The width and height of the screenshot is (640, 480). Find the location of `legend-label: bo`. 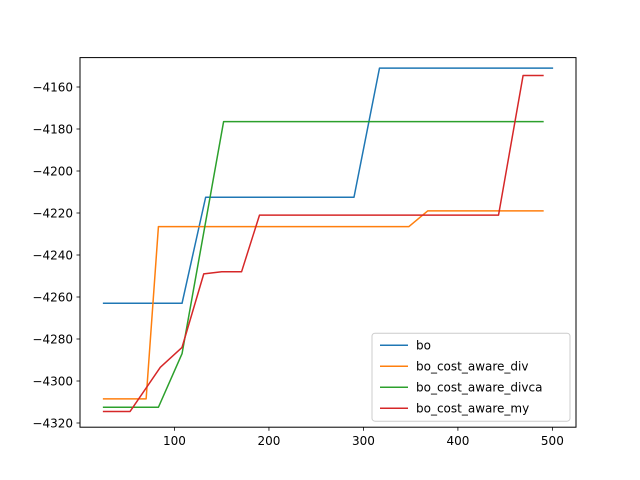

legend-label: bo is located at coordinates (423, 346).